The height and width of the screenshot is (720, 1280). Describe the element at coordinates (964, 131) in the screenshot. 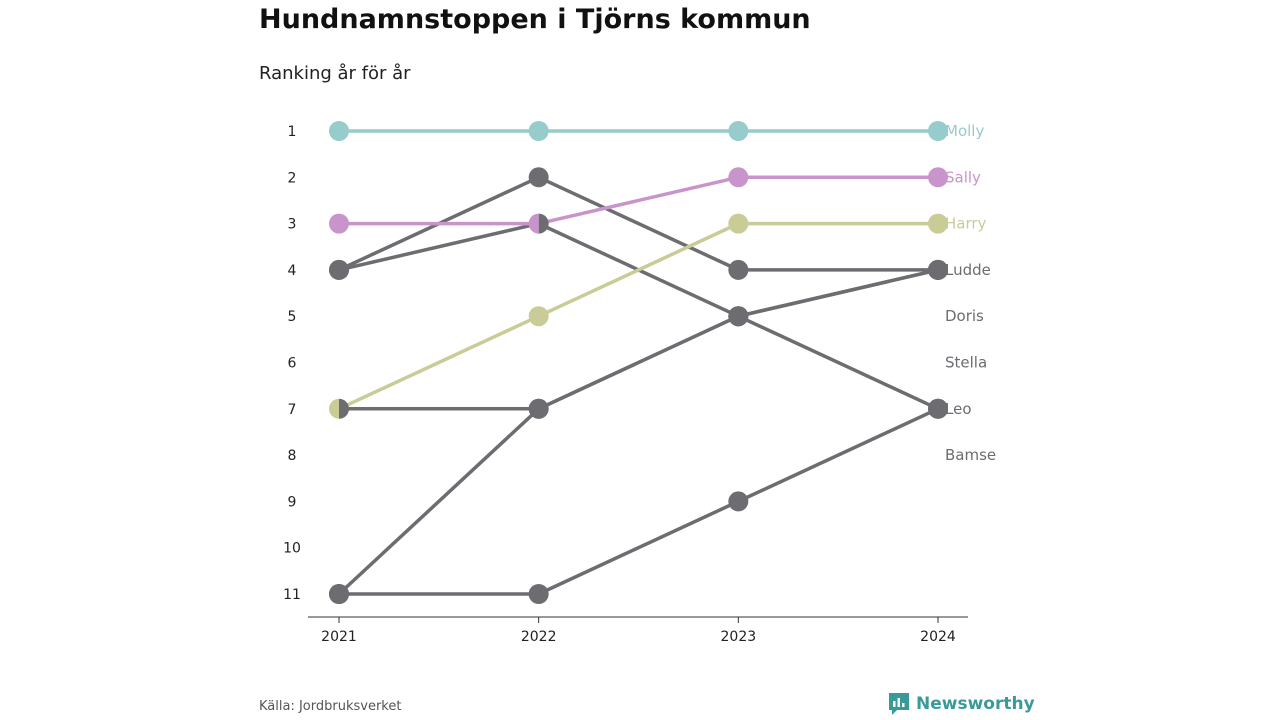

I see `series-label-molly: Molly` at that location.